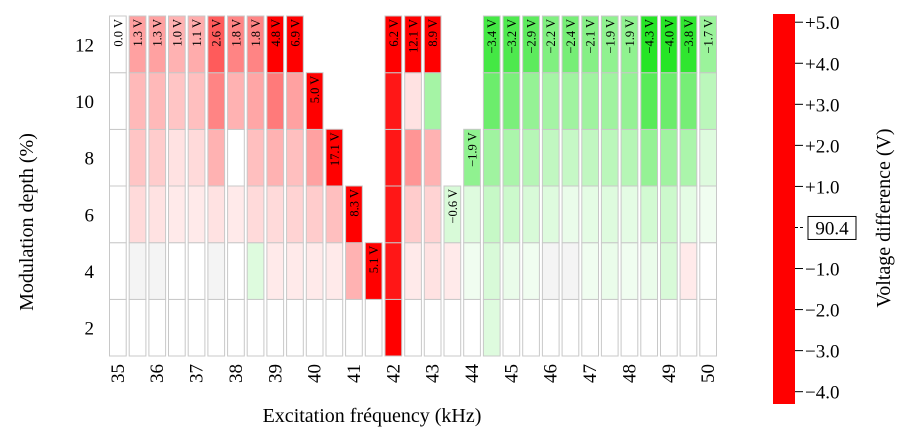 The height and width of the screenshot is (436, 909). I want to click on colorbar-label: Voltage difference (V), so click(884, 217).